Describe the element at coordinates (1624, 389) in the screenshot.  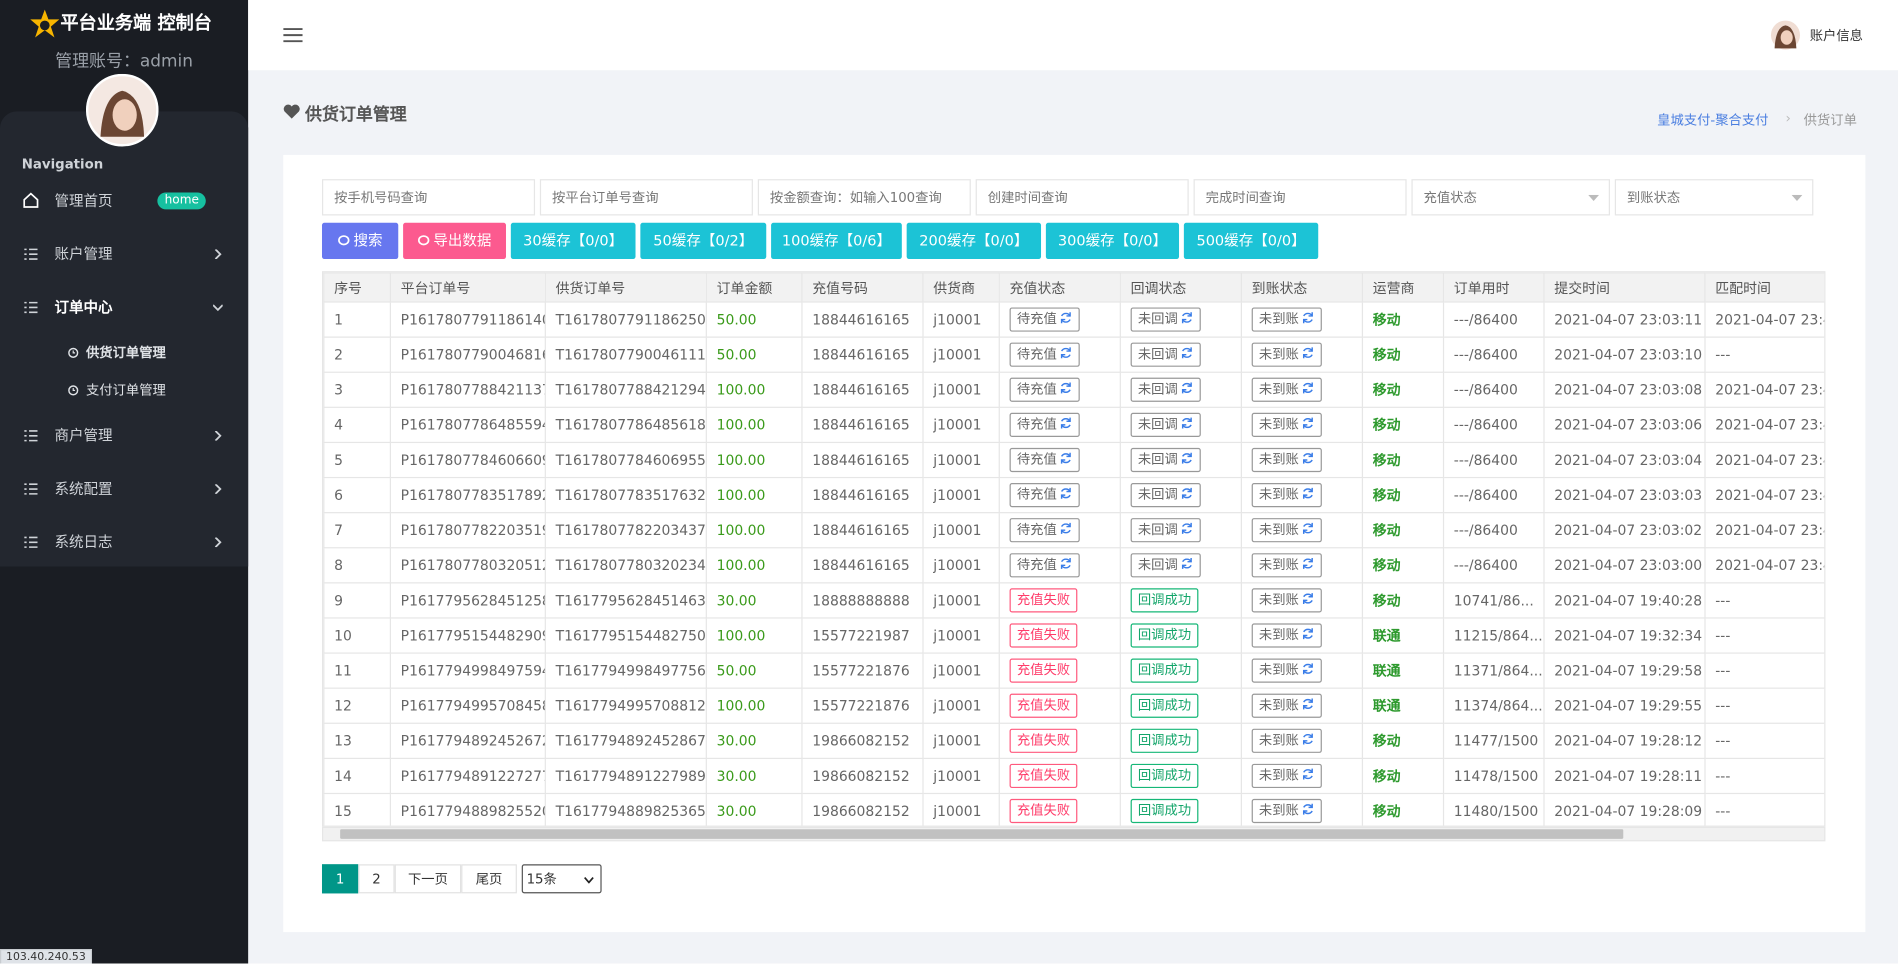
I see `table-cell: 2021-04-07 23:03:08` at that location.